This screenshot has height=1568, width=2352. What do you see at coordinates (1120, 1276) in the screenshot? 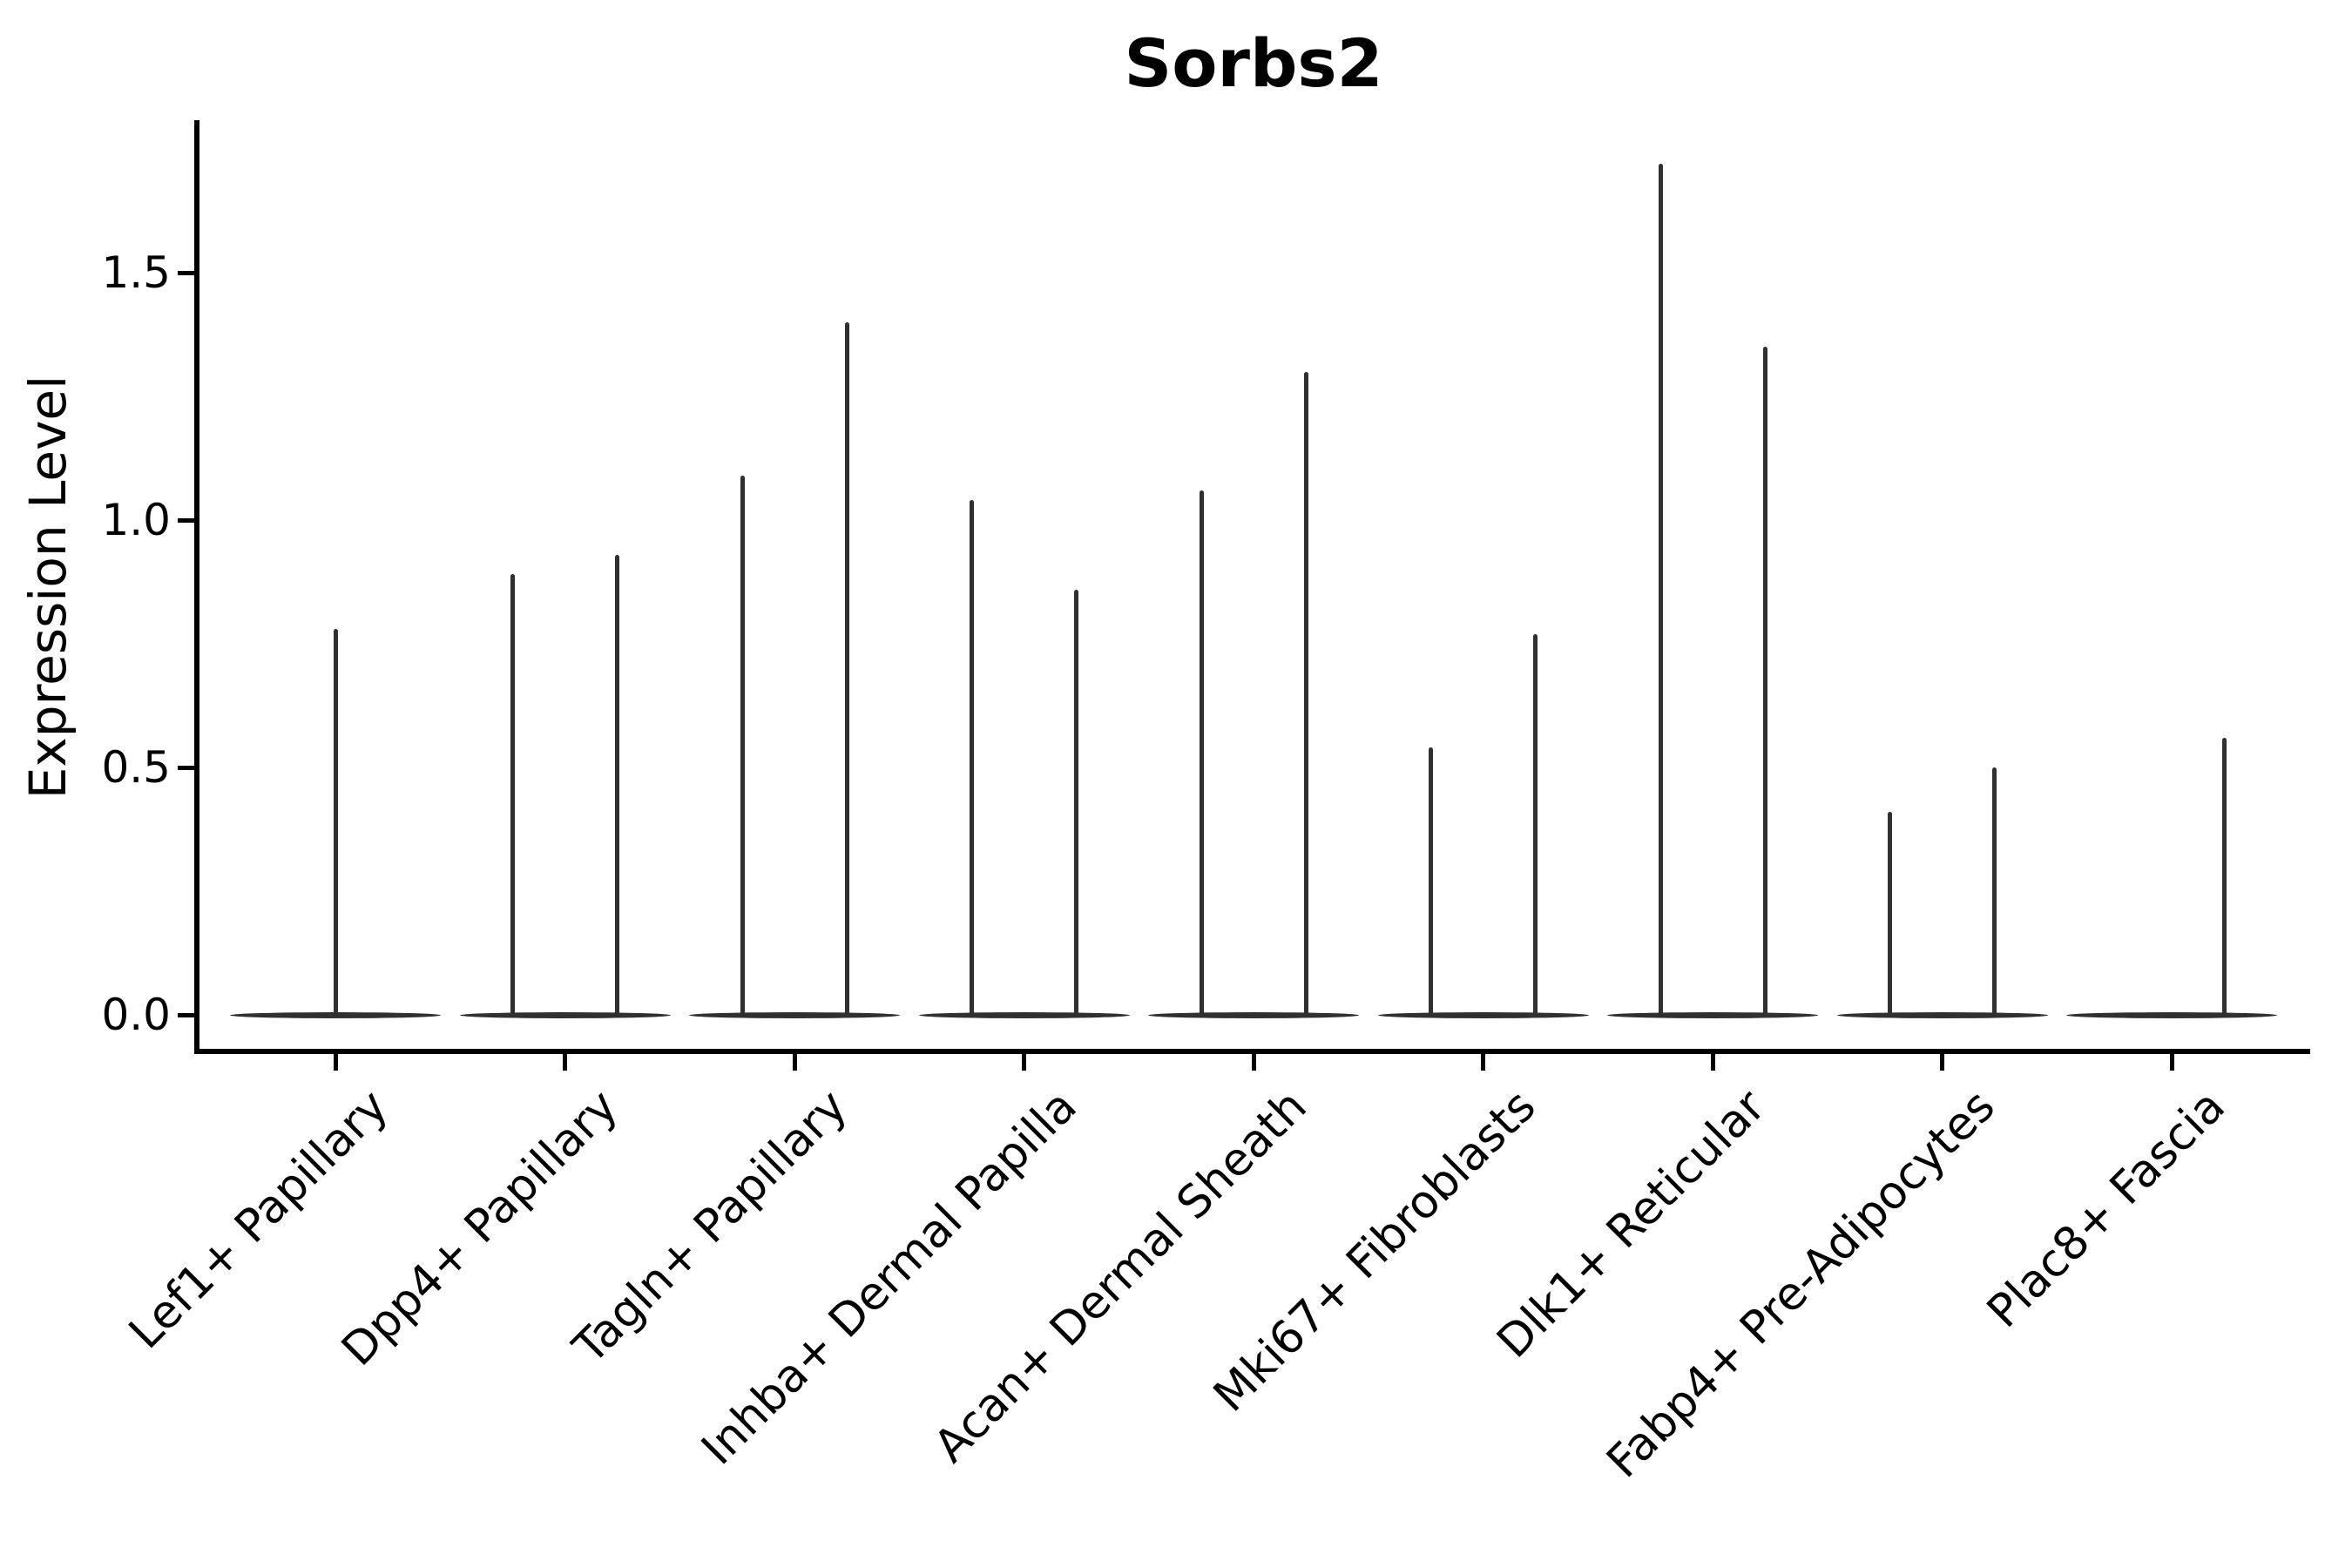
I see `x-tick-label: Acan+ Dermal Sheath` at bounding box center [1120, 1276].